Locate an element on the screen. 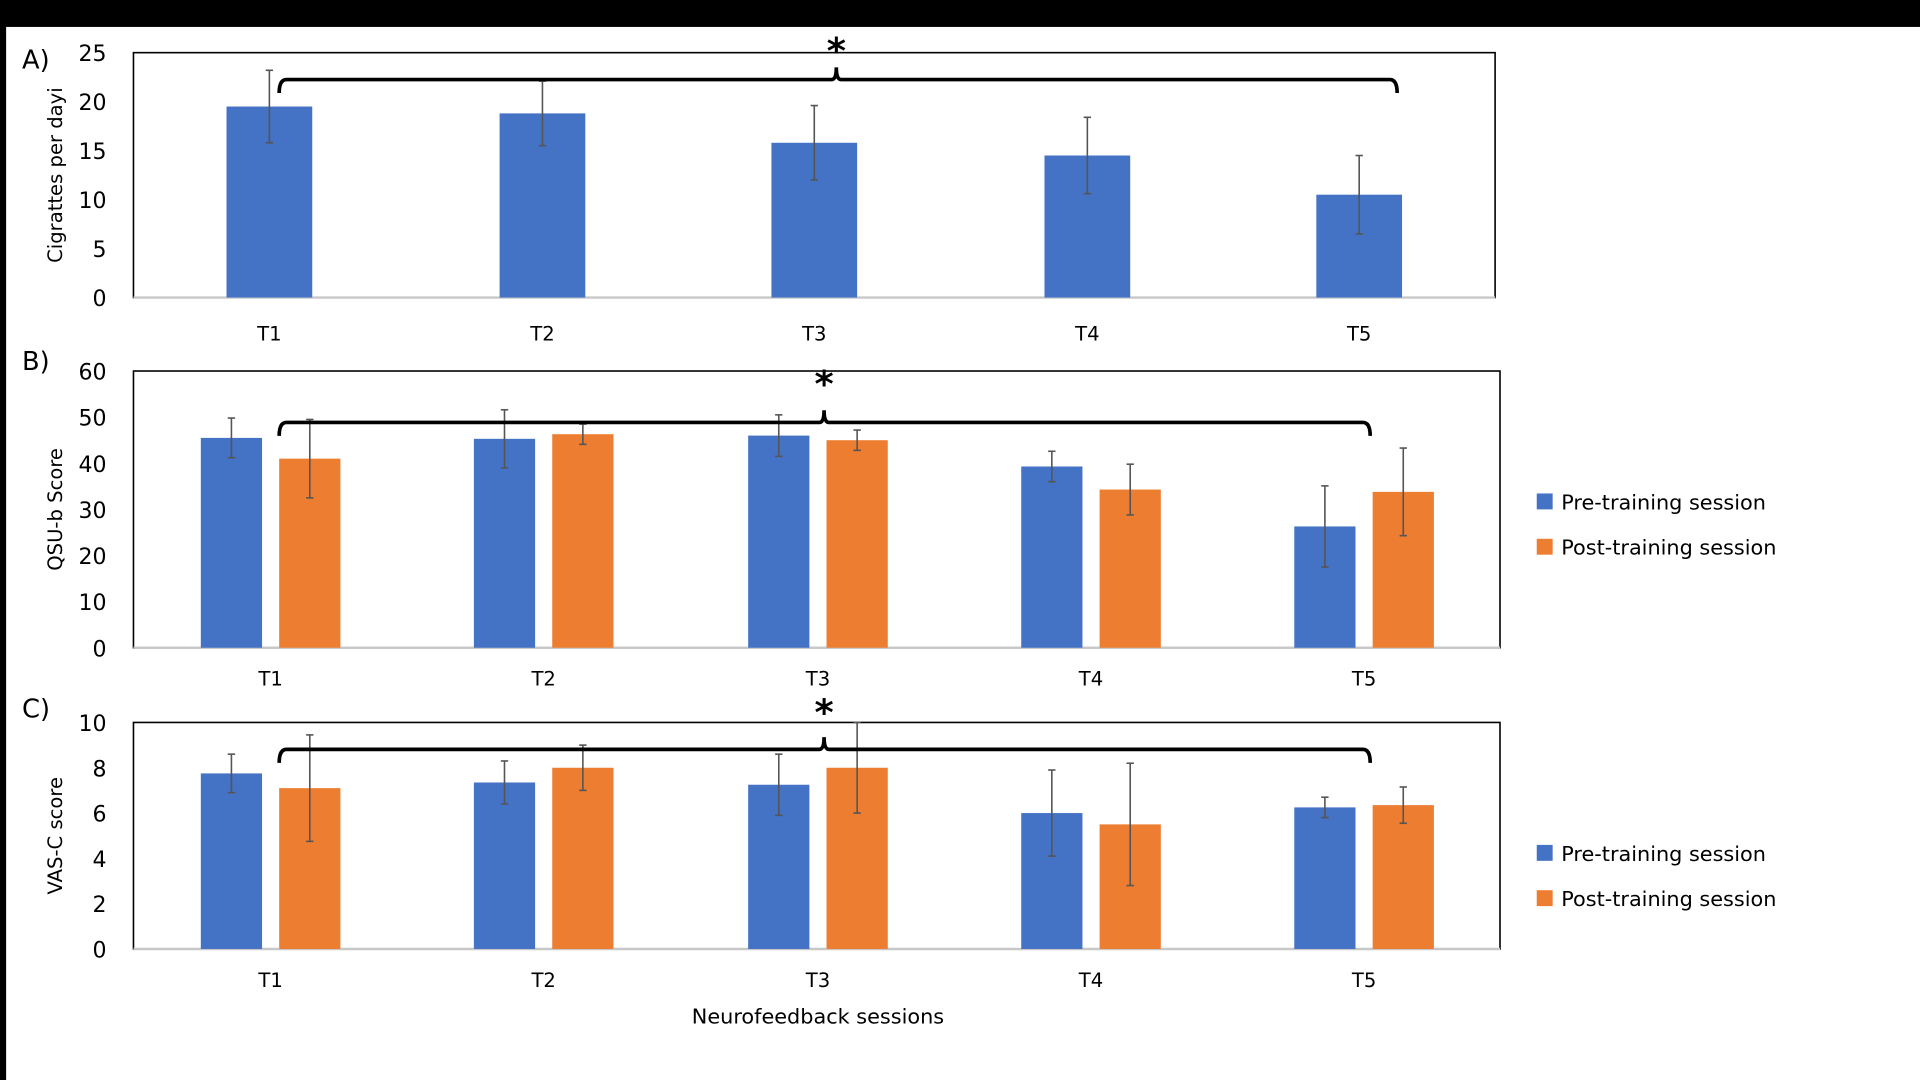 Image resolution: width=1920 pixels, height=1080 pixels. y-tick-label: 30 is located at coordinates (92, 511).